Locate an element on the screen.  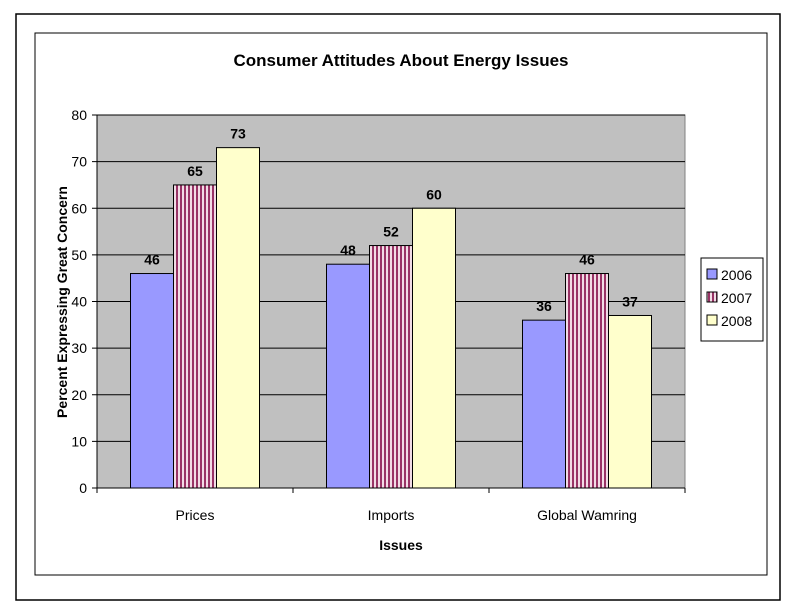
legend-label: 2007 is located at coordinates (736, 298).